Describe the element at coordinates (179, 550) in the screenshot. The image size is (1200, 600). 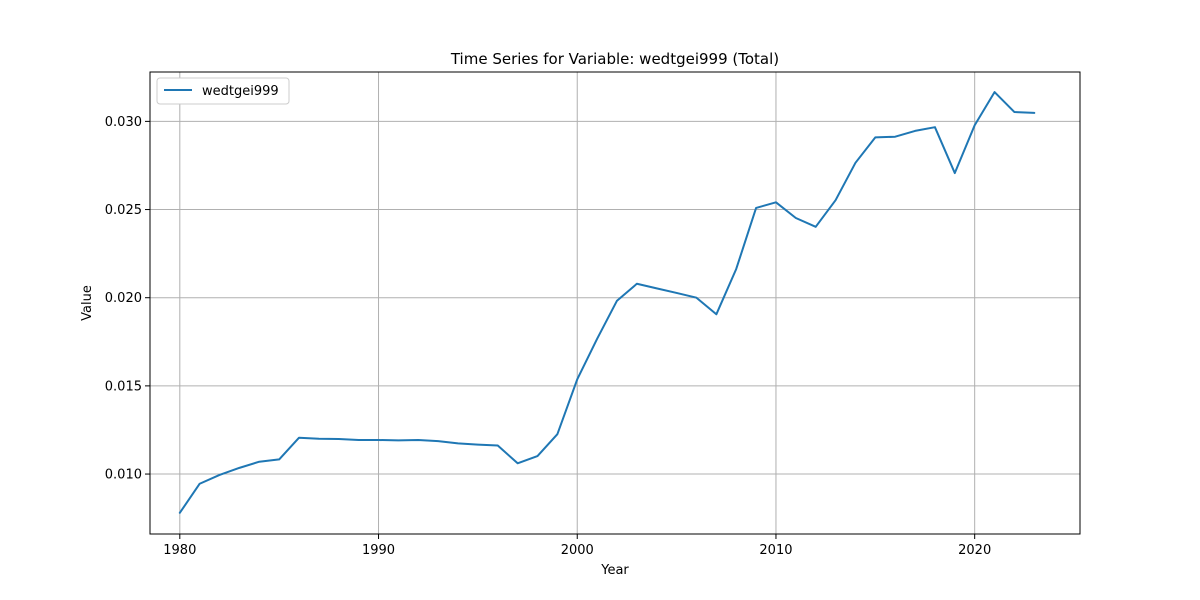
I see `x-tick-label: 1980` at that location.